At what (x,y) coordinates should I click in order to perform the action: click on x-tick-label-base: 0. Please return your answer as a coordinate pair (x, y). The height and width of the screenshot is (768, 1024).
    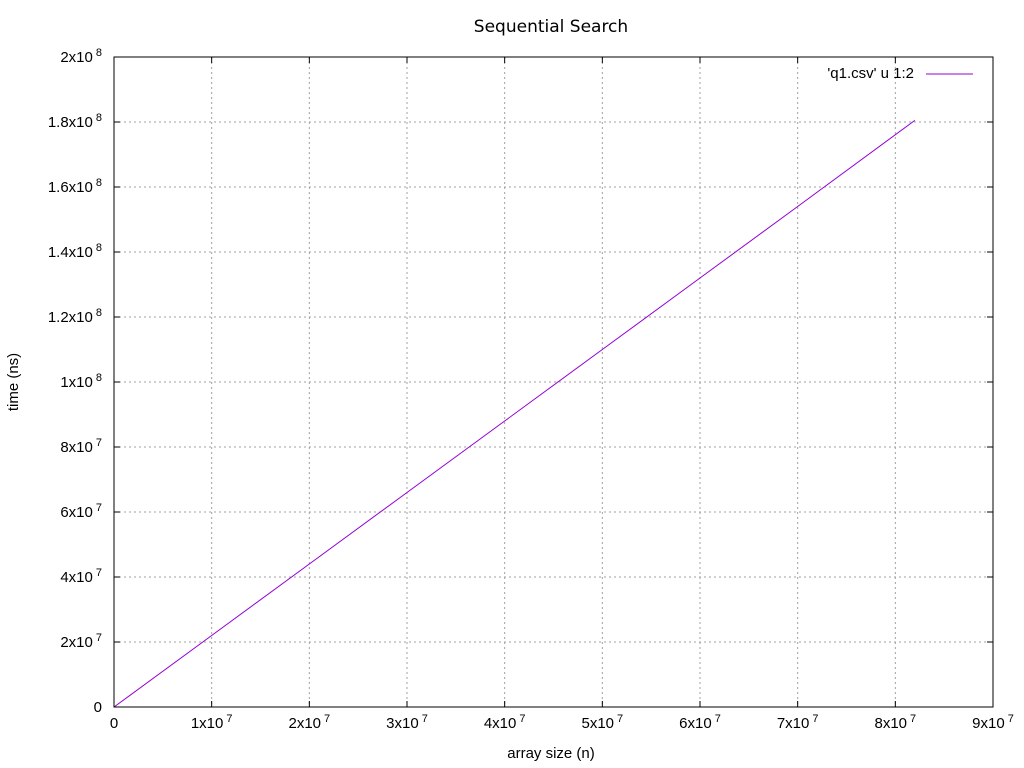
    Looking at the image, I should click on (114, 723).